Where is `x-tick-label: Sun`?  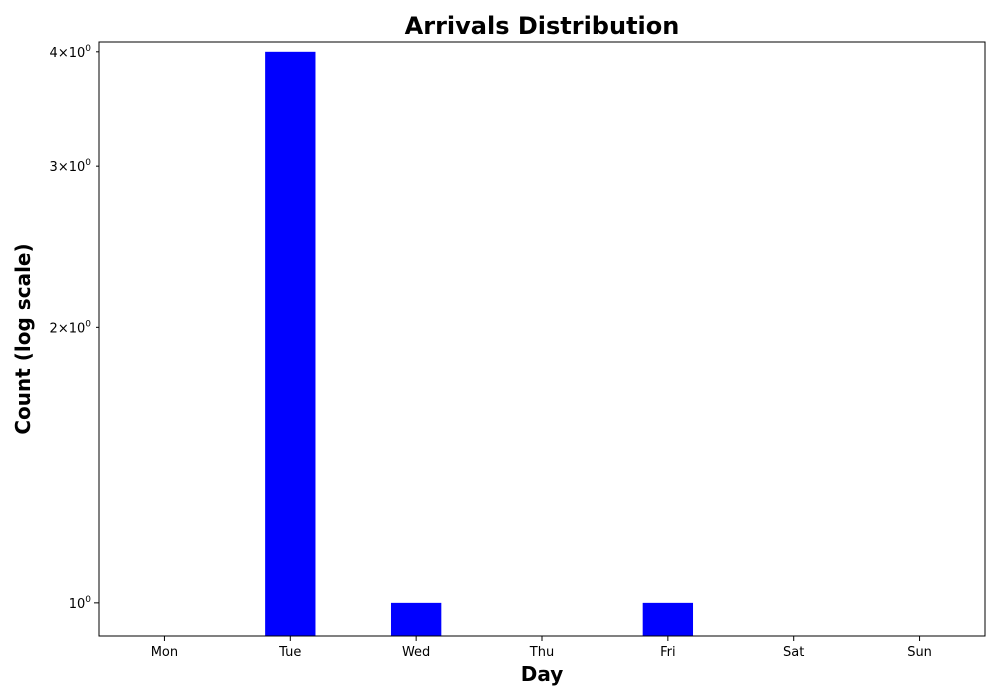 x-tick-label: Sun is located at coordinates (919, 652).